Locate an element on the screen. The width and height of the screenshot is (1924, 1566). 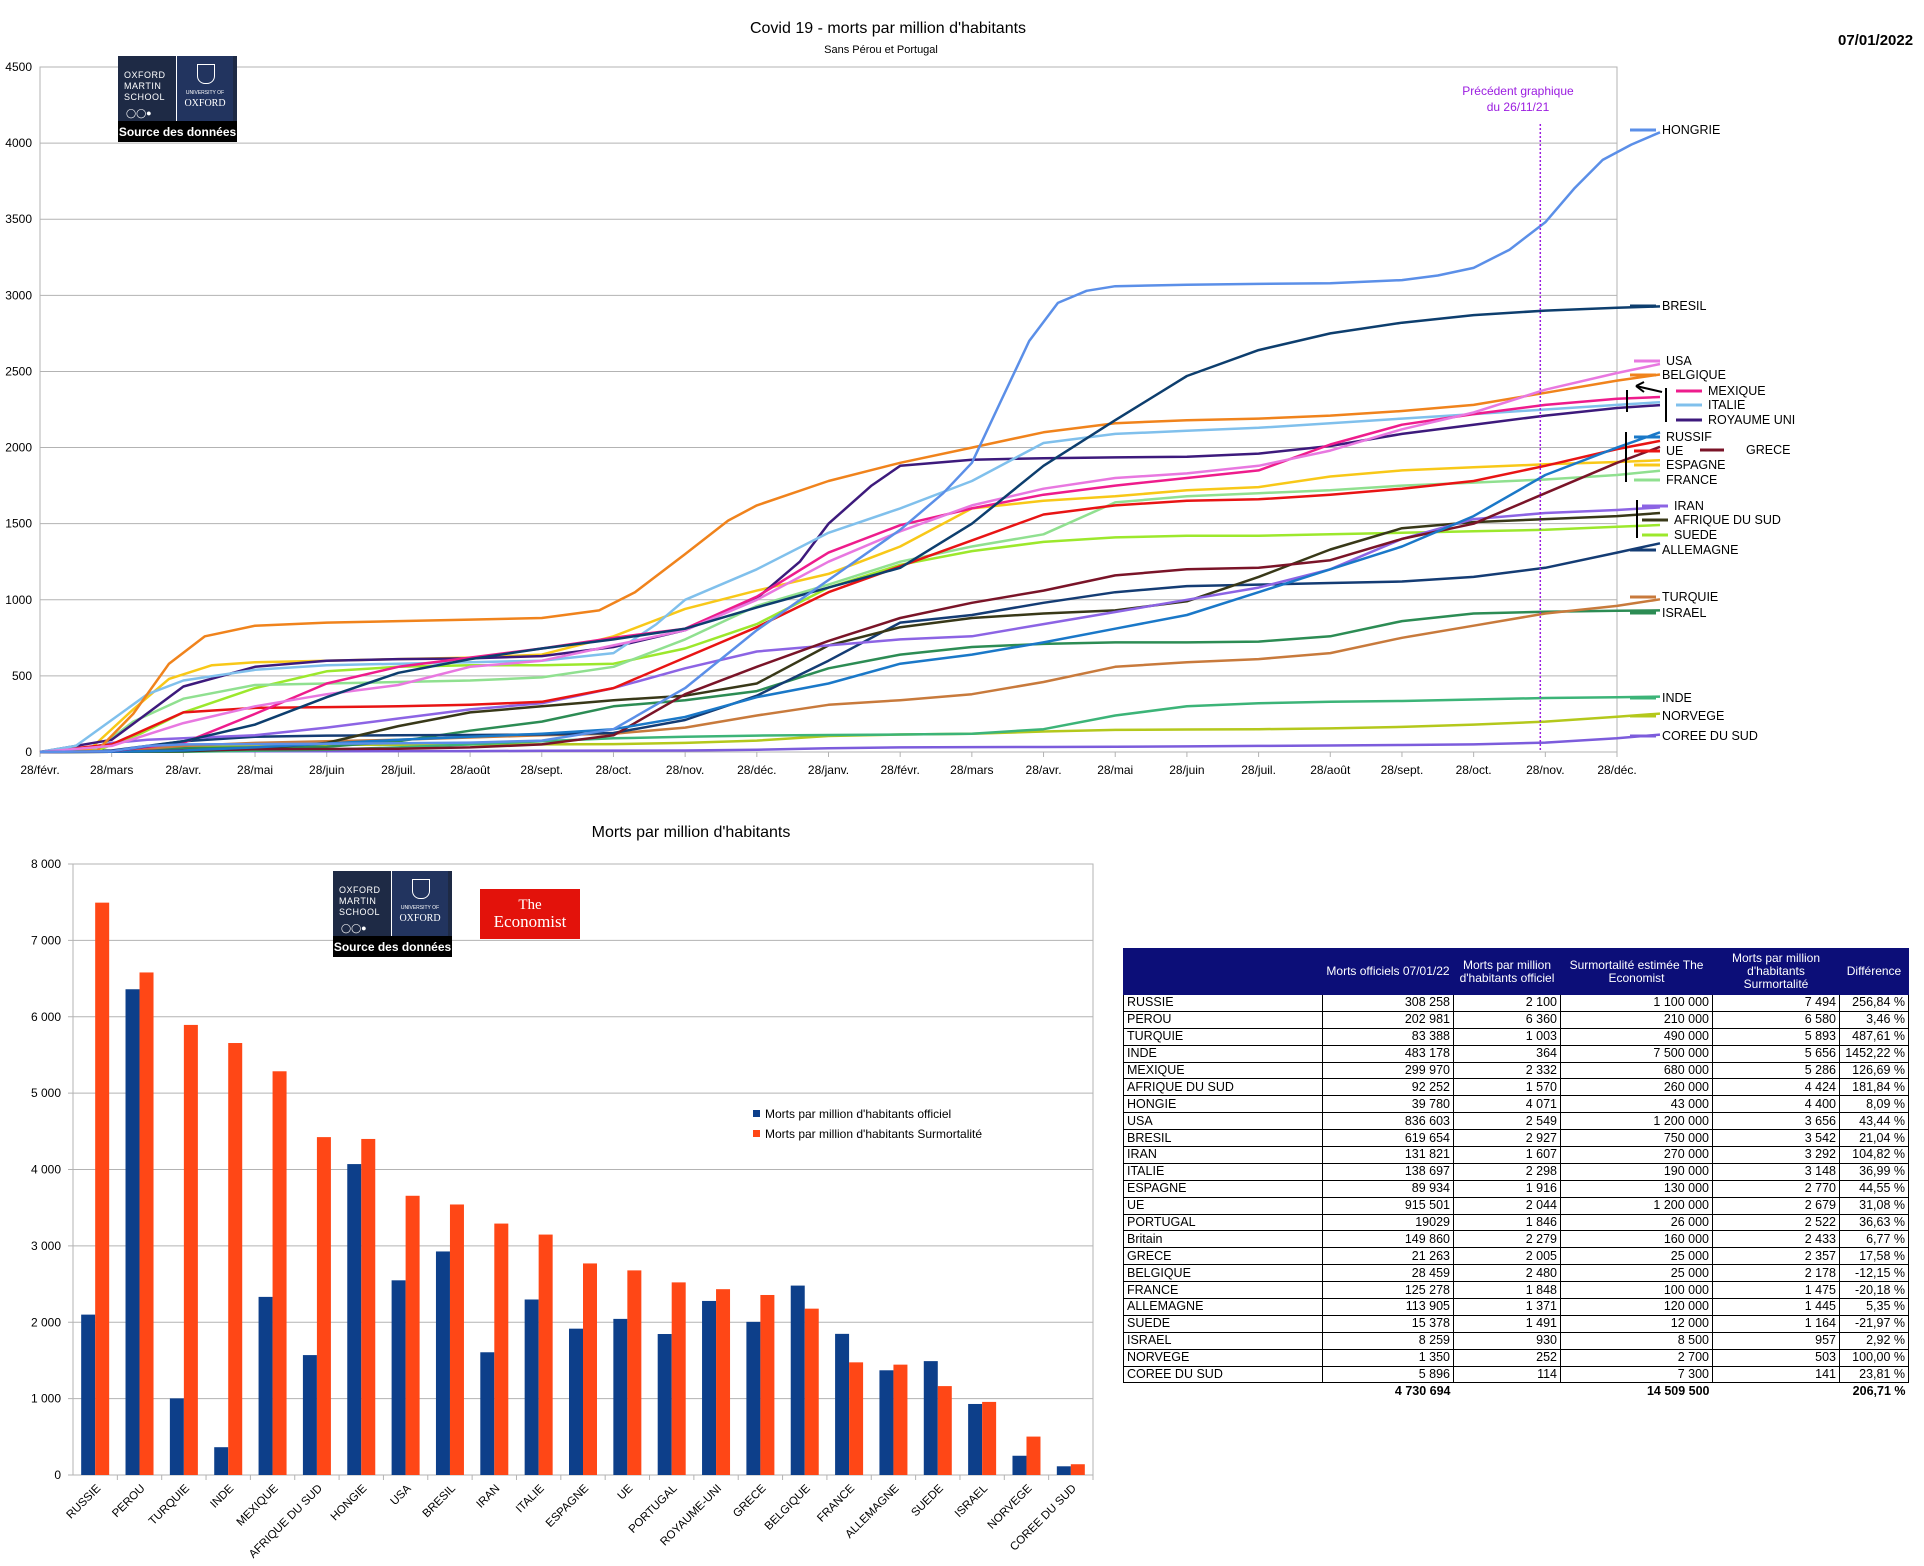
table-cell-value: 2 679 is located at coordinates (1776, 1205).